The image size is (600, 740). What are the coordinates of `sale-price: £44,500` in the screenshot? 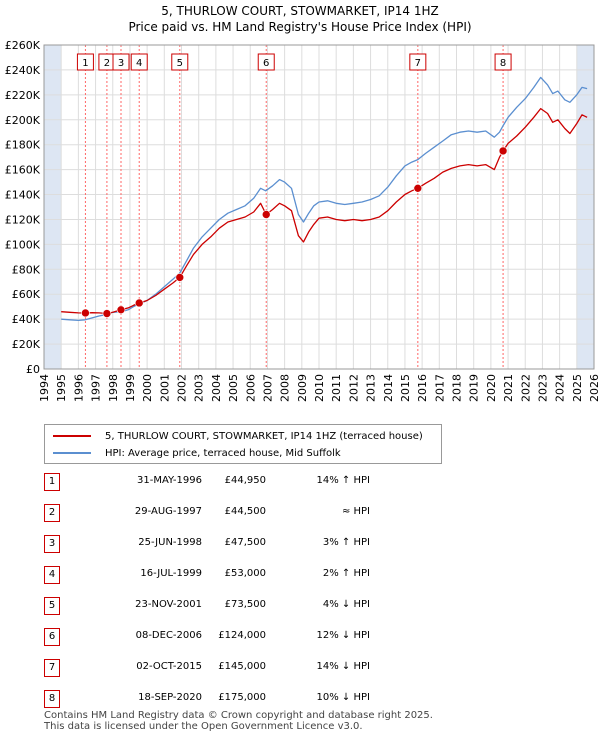 It's located at (245, 511).